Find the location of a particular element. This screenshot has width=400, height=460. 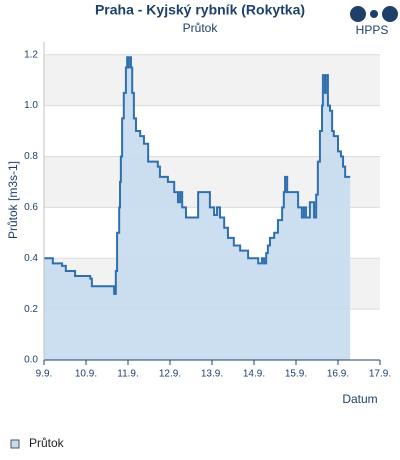

x-tick-label: 13.9. is located at coordinates (212, 374).